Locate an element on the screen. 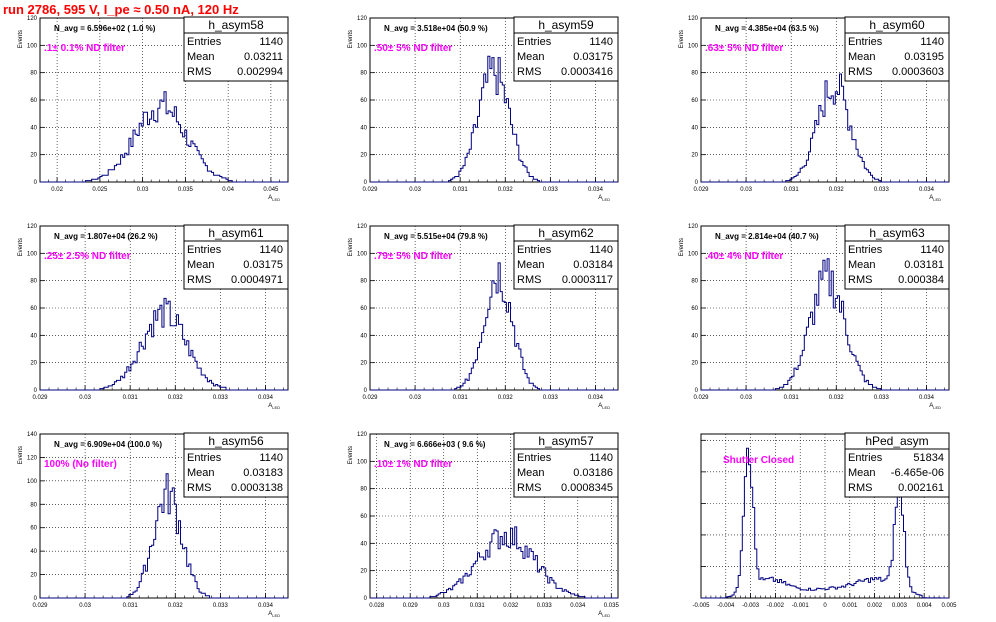 The image size is (996, 622). stats-value: 0.03181 is located at coordinates (924, 265).